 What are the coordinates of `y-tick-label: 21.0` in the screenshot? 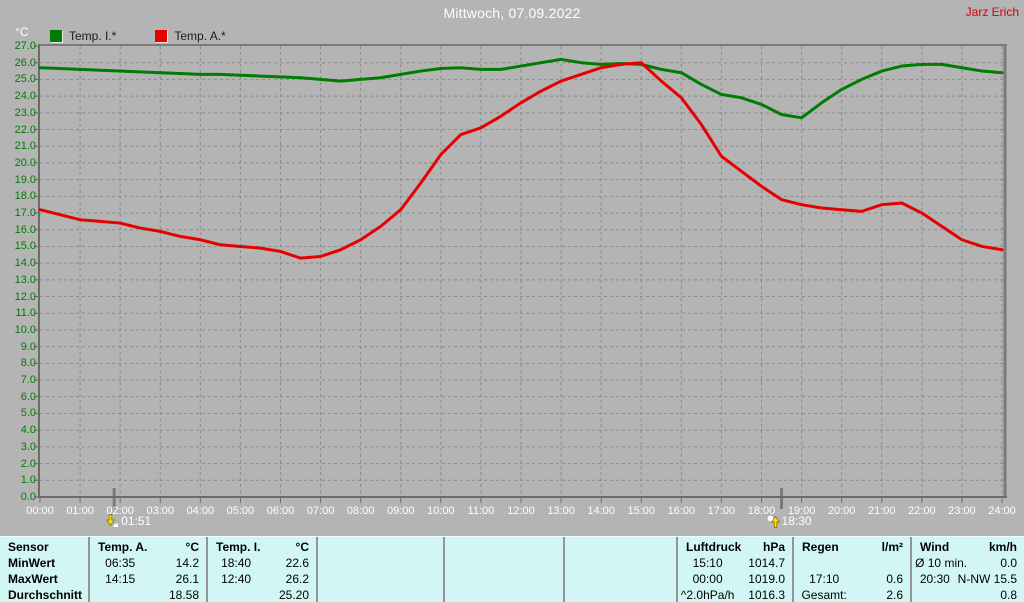 It's located at (25, 146).